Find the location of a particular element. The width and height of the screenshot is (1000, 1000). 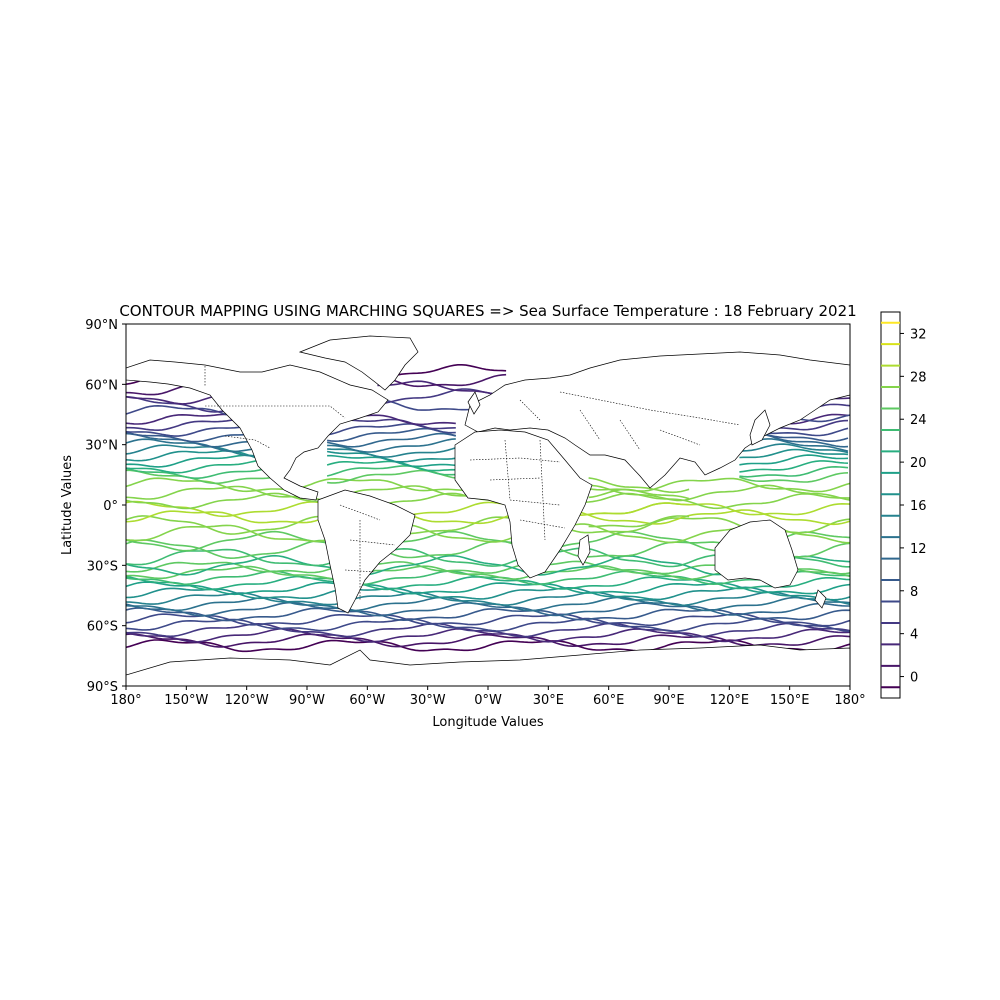

x-axis-title: Longitude Values is located at coordinates (487, 722).